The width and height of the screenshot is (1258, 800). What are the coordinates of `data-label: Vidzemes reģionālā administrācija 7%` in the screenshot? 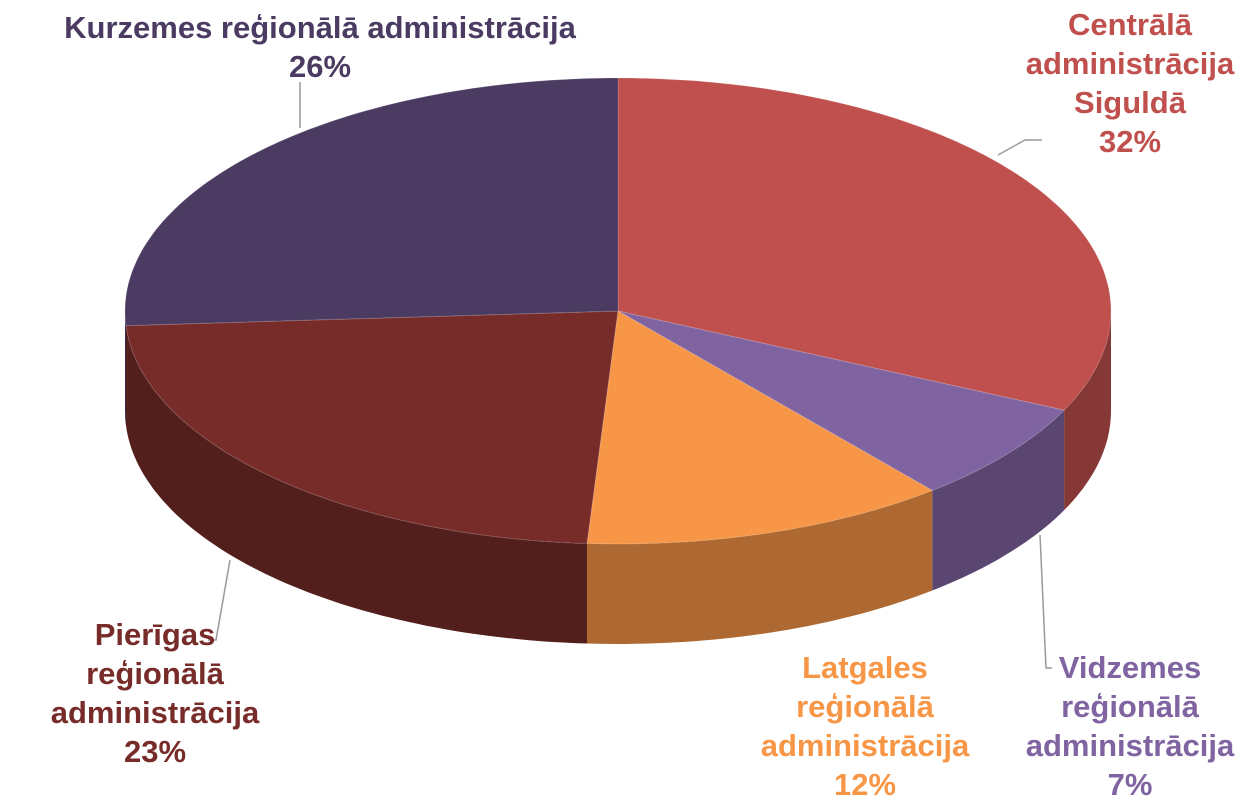 It's located at (1130, 724).